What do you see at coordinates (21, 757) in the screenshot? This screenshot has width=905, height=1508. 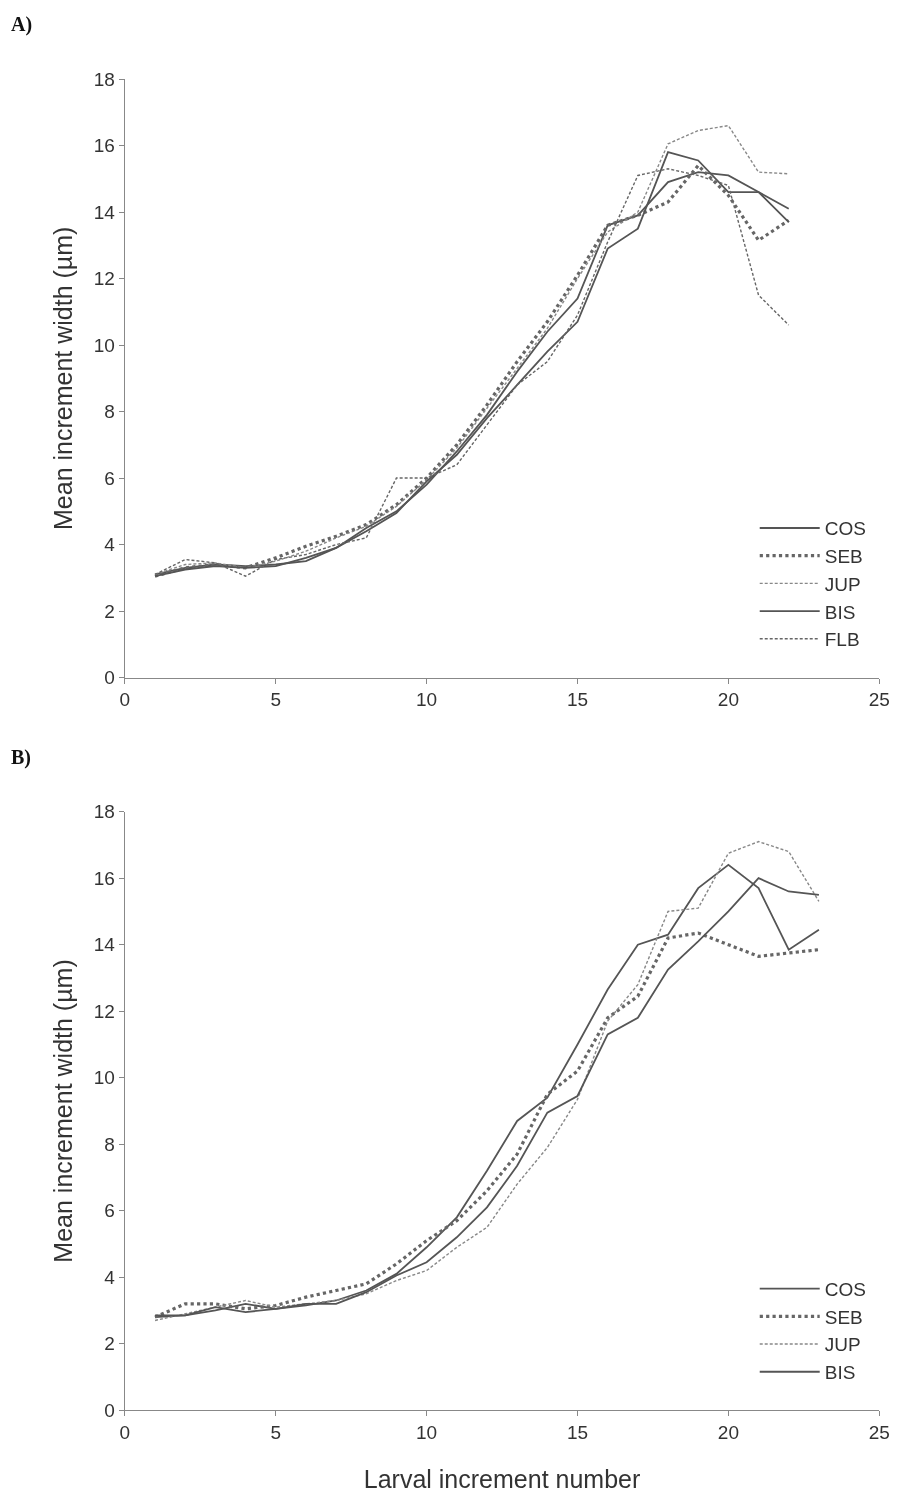 I see `text: B)` at bounding box center [21, 757].